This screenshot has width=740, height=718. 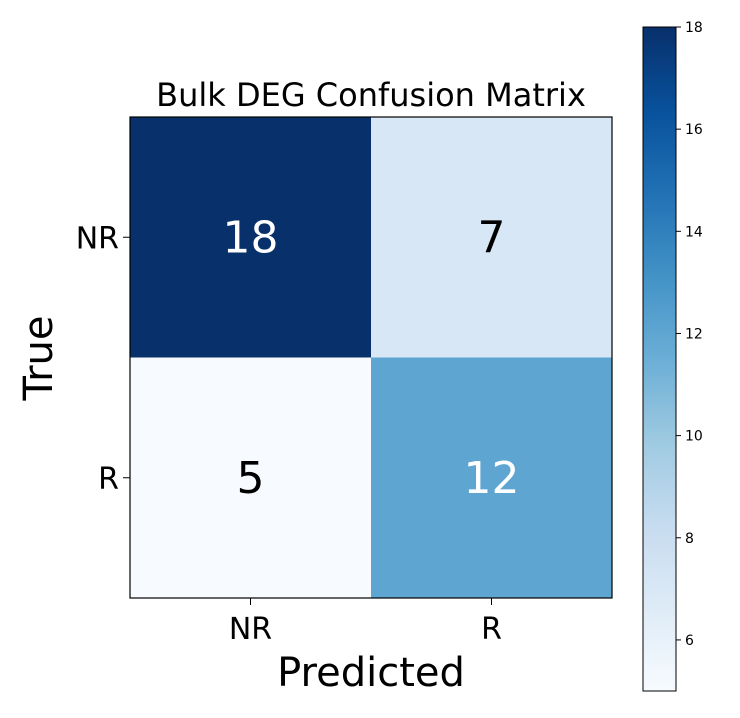 I want to click on y-axis-label: True, so click(x=39, y=359).